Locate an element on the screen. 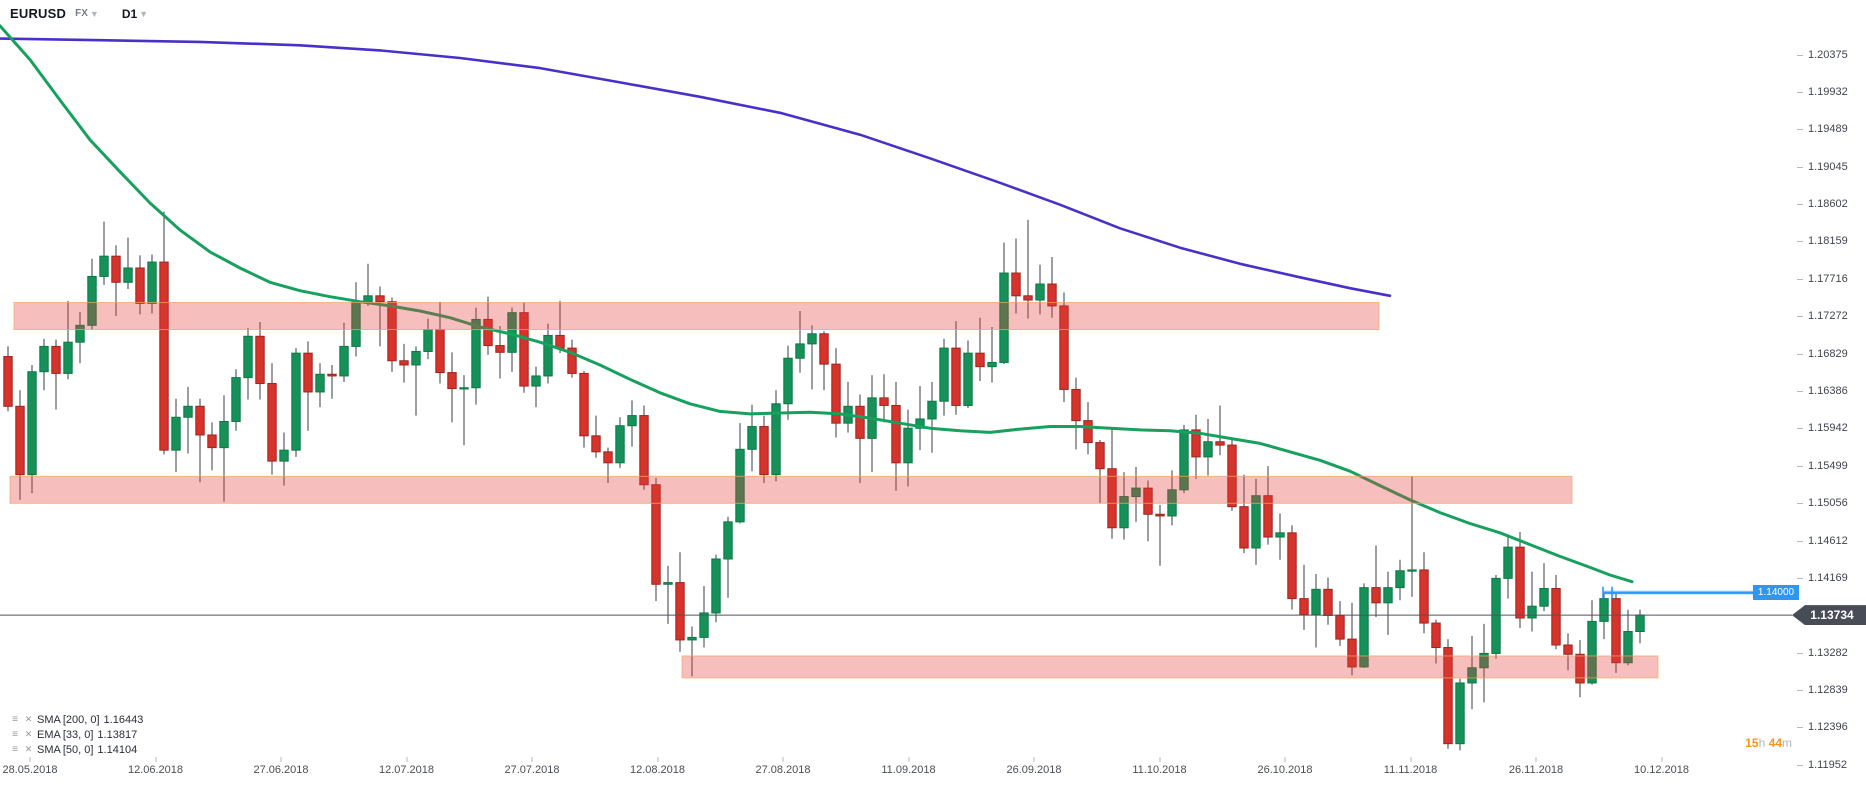  legend-row-sma200: ≡ ✕ SMA [200, 0] 1.16443 is located at coordinates (75, 719).